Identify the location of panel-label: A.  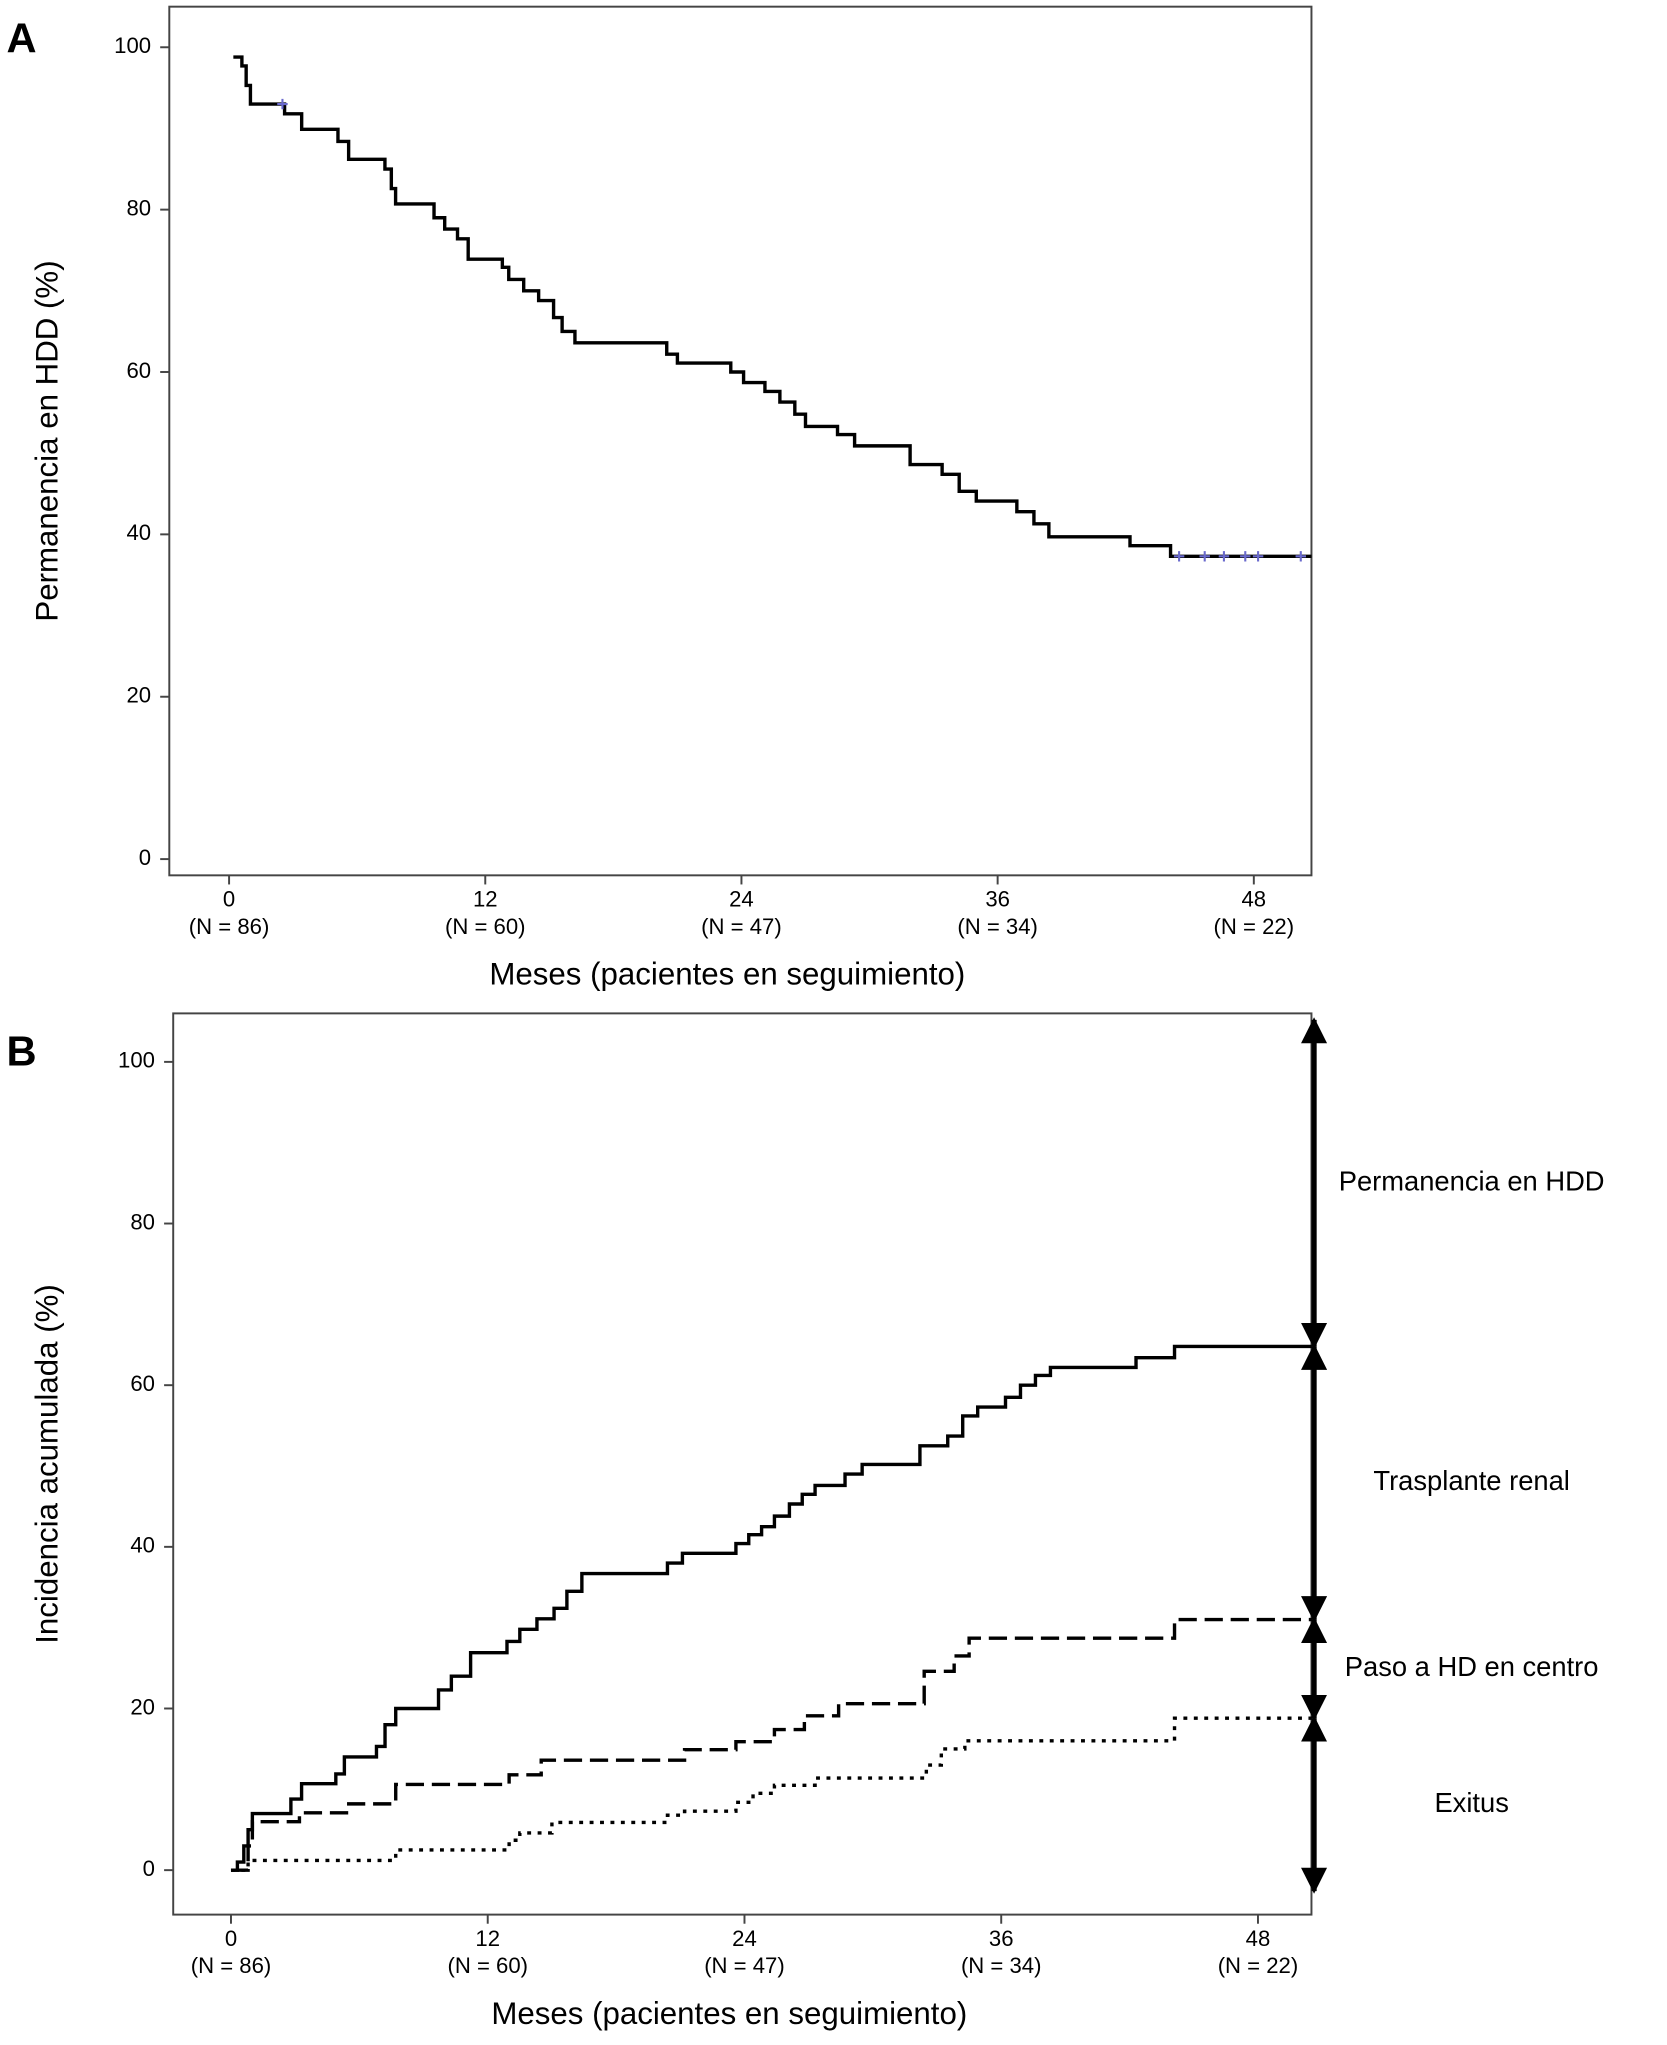
(22, 37).